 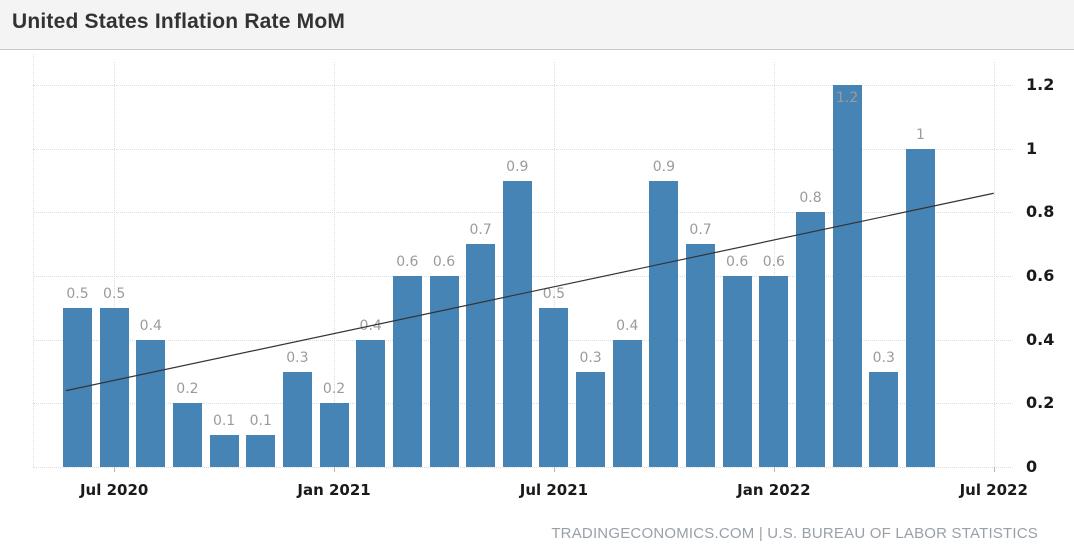 What do you see at coordinates (537, 25) in the screenshot?
I see `chart-header: United States Inflation Rate MoM` at bounding box center [537, 25].